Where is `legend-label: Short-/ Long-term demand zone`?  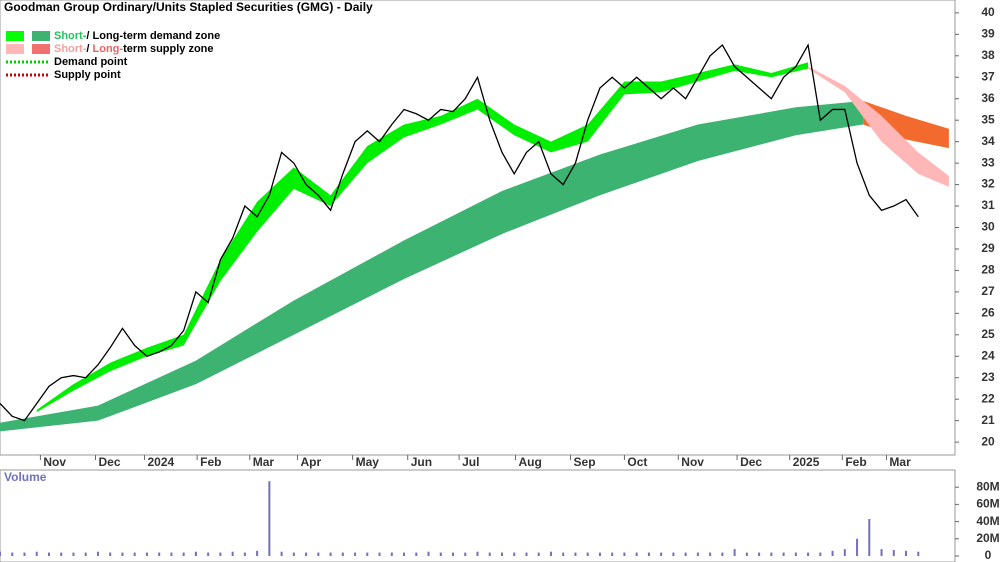
legend-label: Short-/ Long-term demand zone is located at coordinates (137, 36).